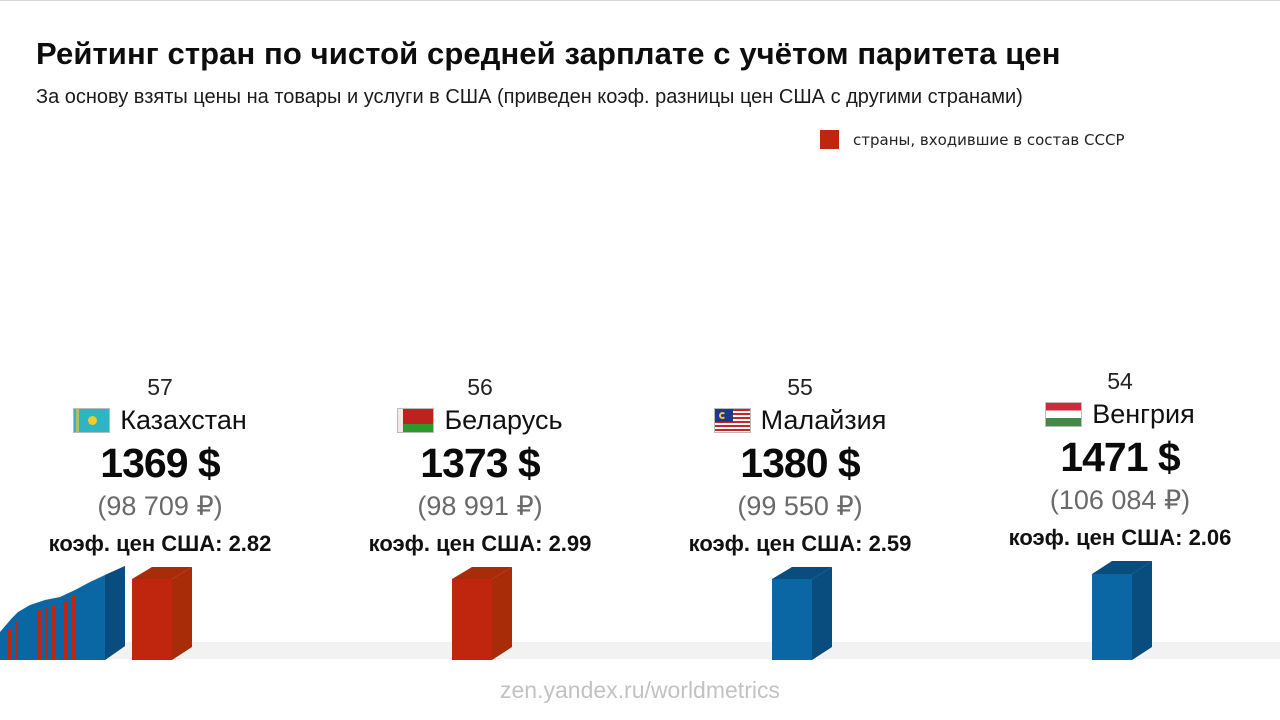 Image resolution: width=1280 pixels, height=720 pixels. I want to click on country-name: Беларусь, so click(503, 419).